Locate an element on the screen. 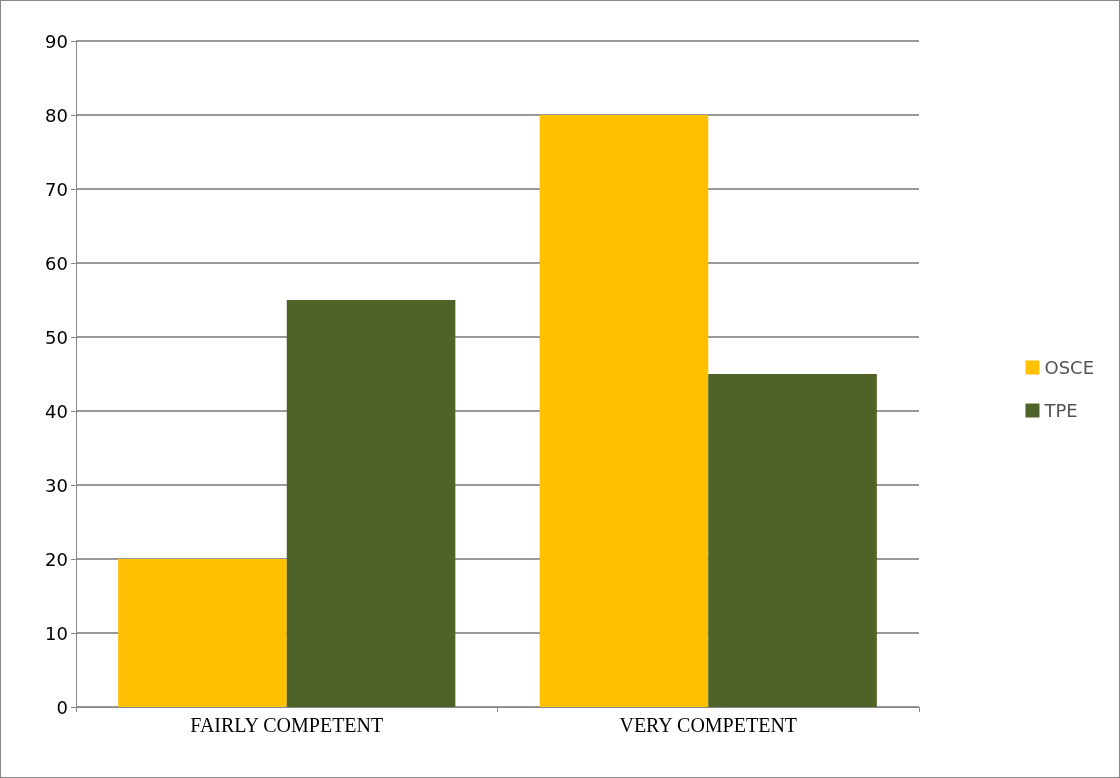 The width and height of the screenshot is (1120, 778). y-tick-label: 80 is located at coordinates (56, 115).